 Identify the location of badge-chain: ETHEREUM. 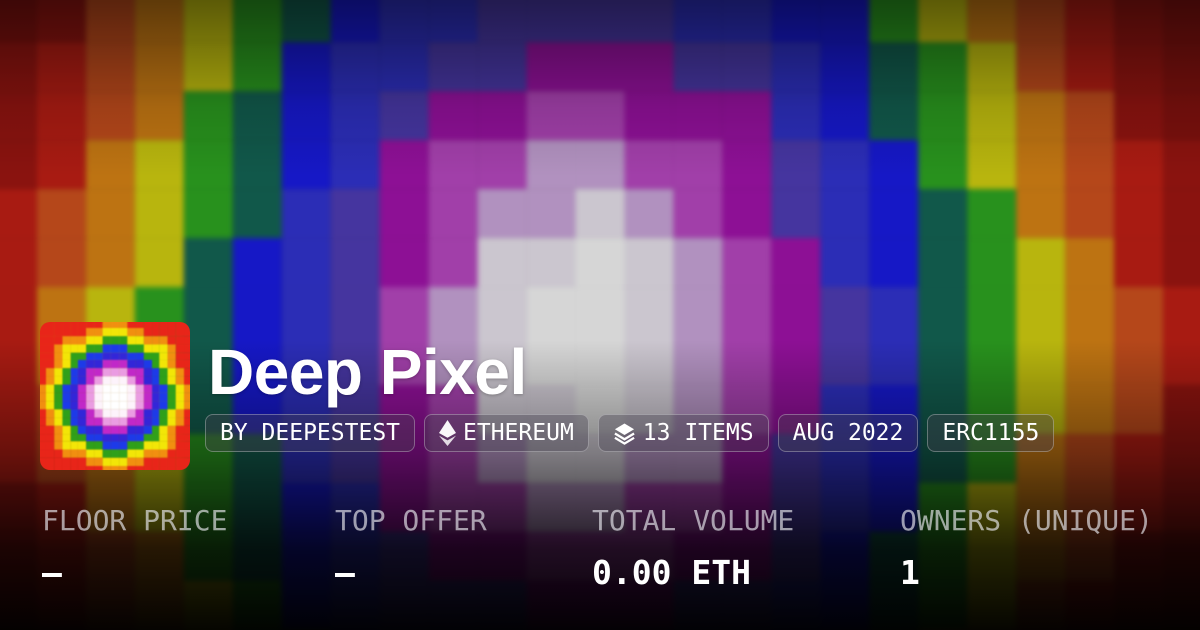
(506, 433).